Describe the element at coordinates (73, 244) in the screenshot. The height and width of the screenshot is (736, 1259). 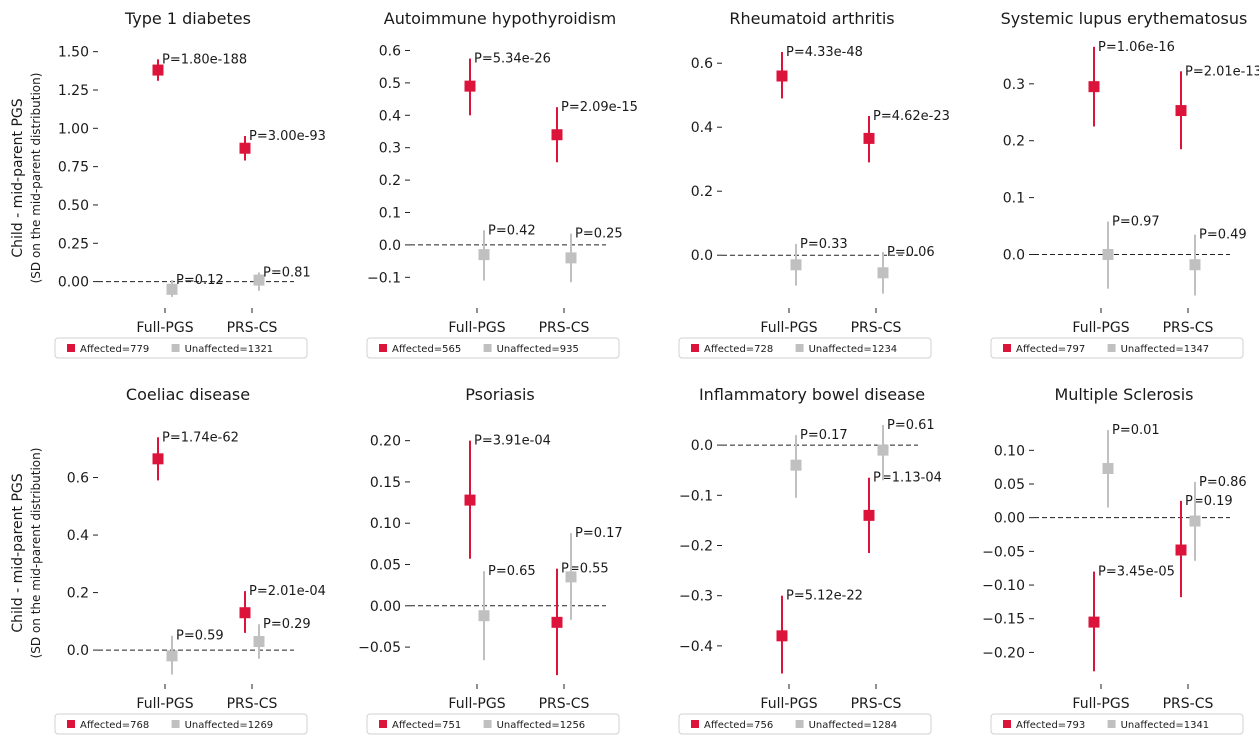
I see `y-tick-label: 0.25` at that location.